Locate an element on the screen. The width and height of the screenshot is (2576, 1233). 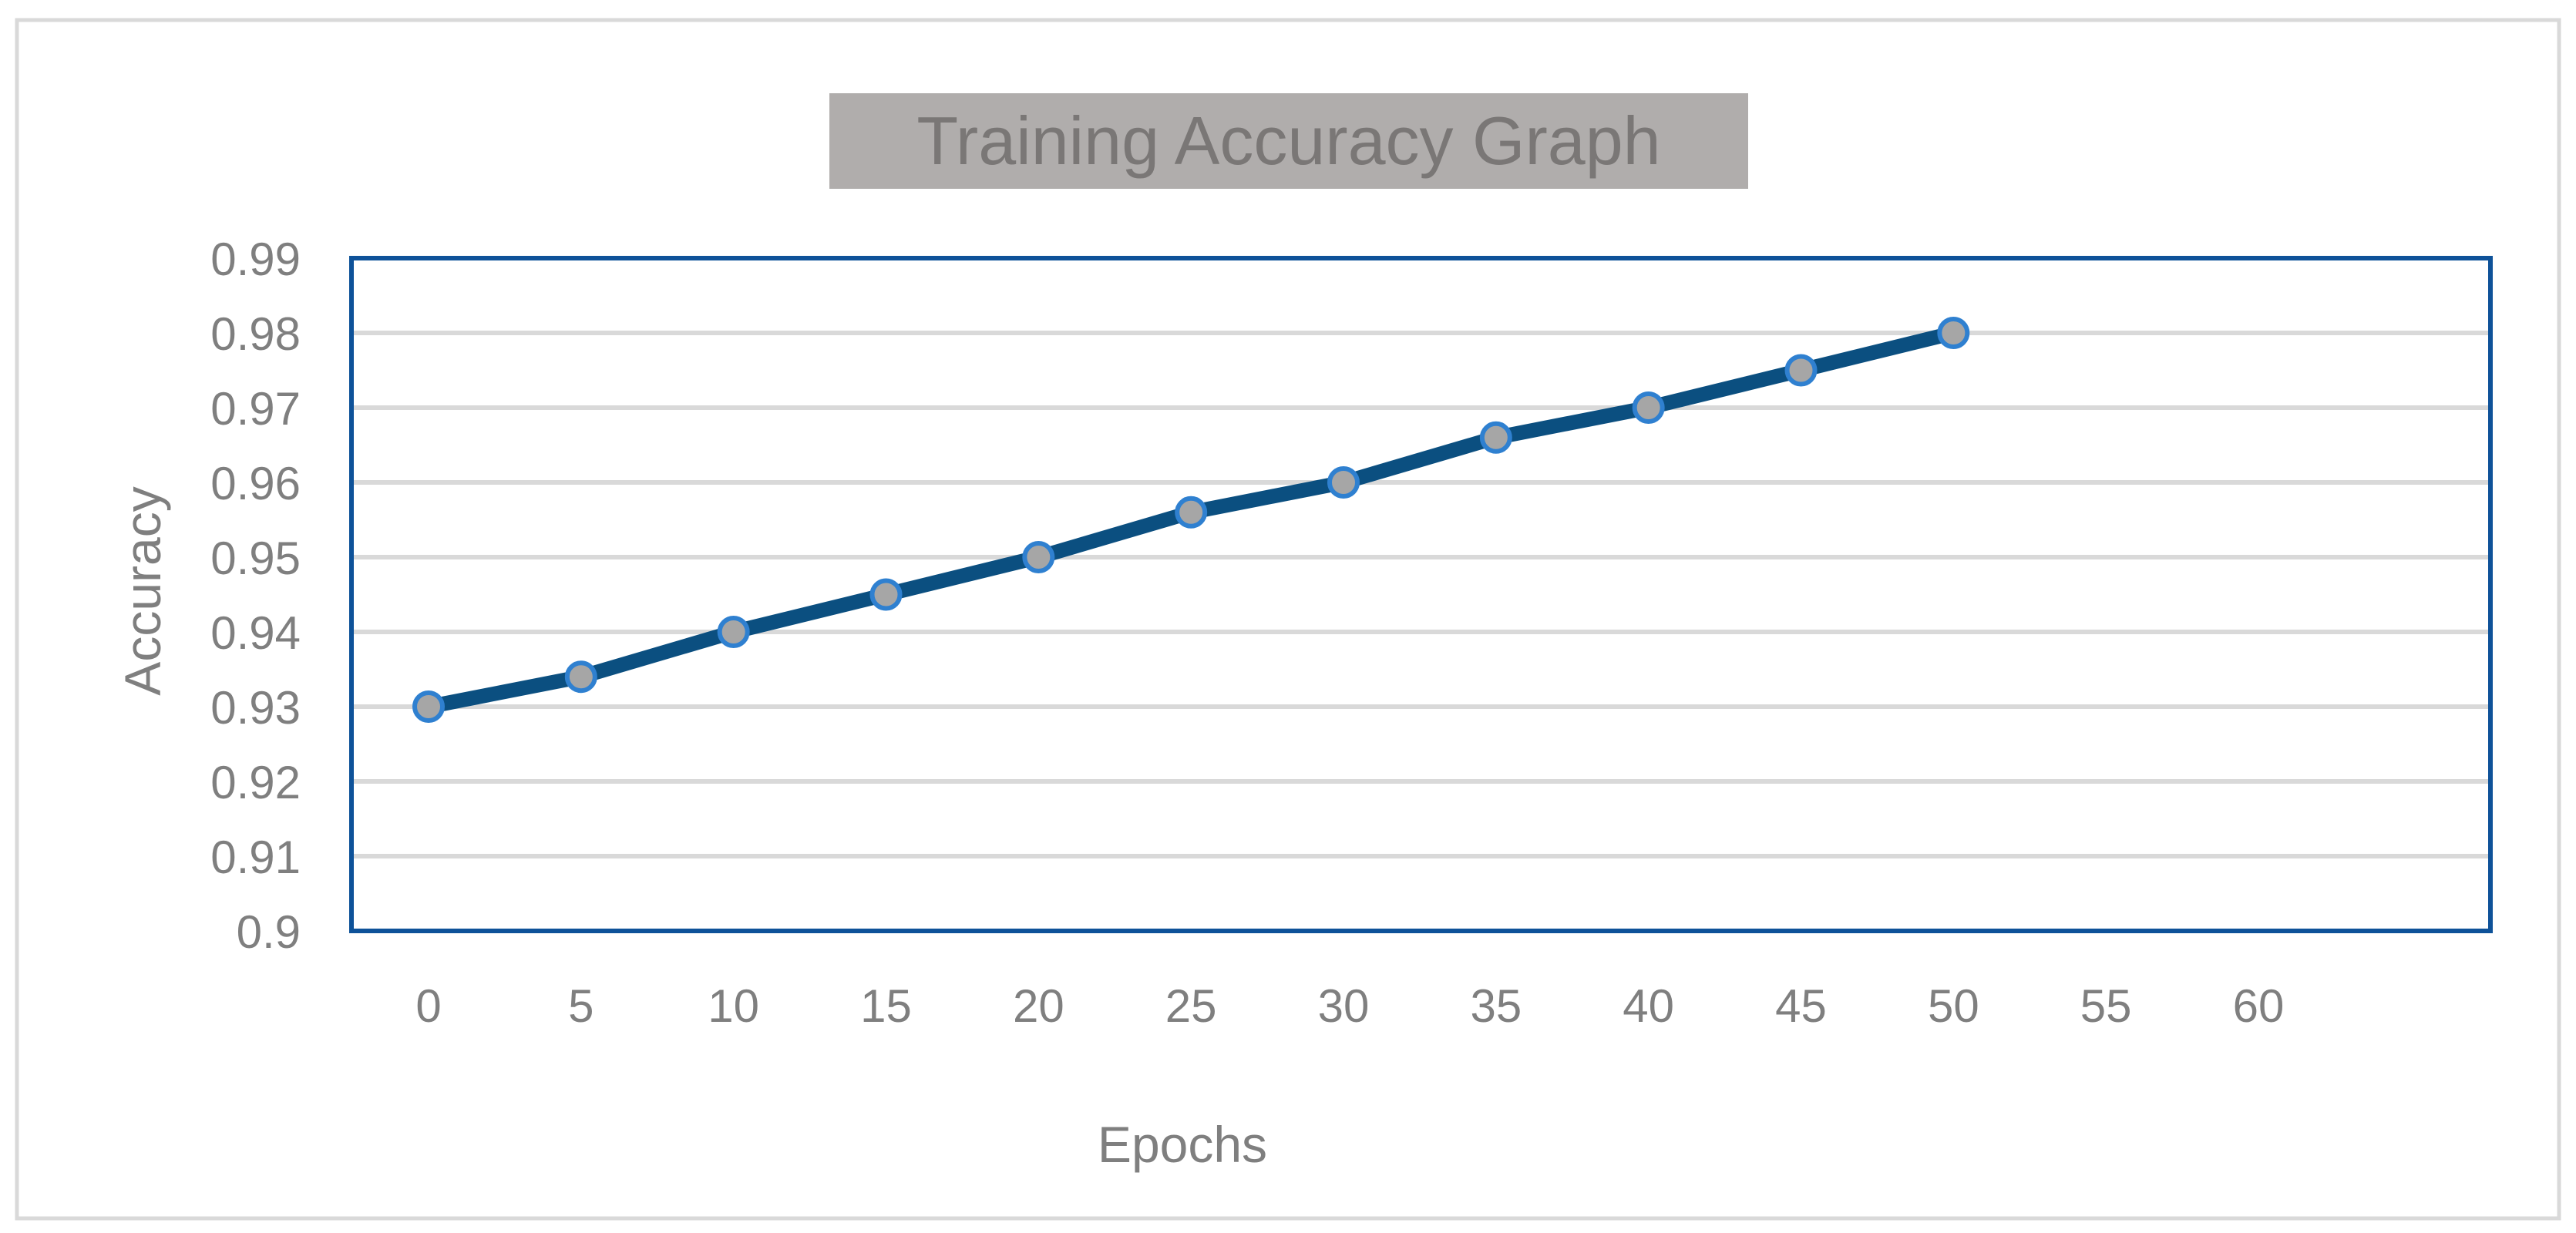
x-tick-label: 5 is located at coordinates (581, 1006).